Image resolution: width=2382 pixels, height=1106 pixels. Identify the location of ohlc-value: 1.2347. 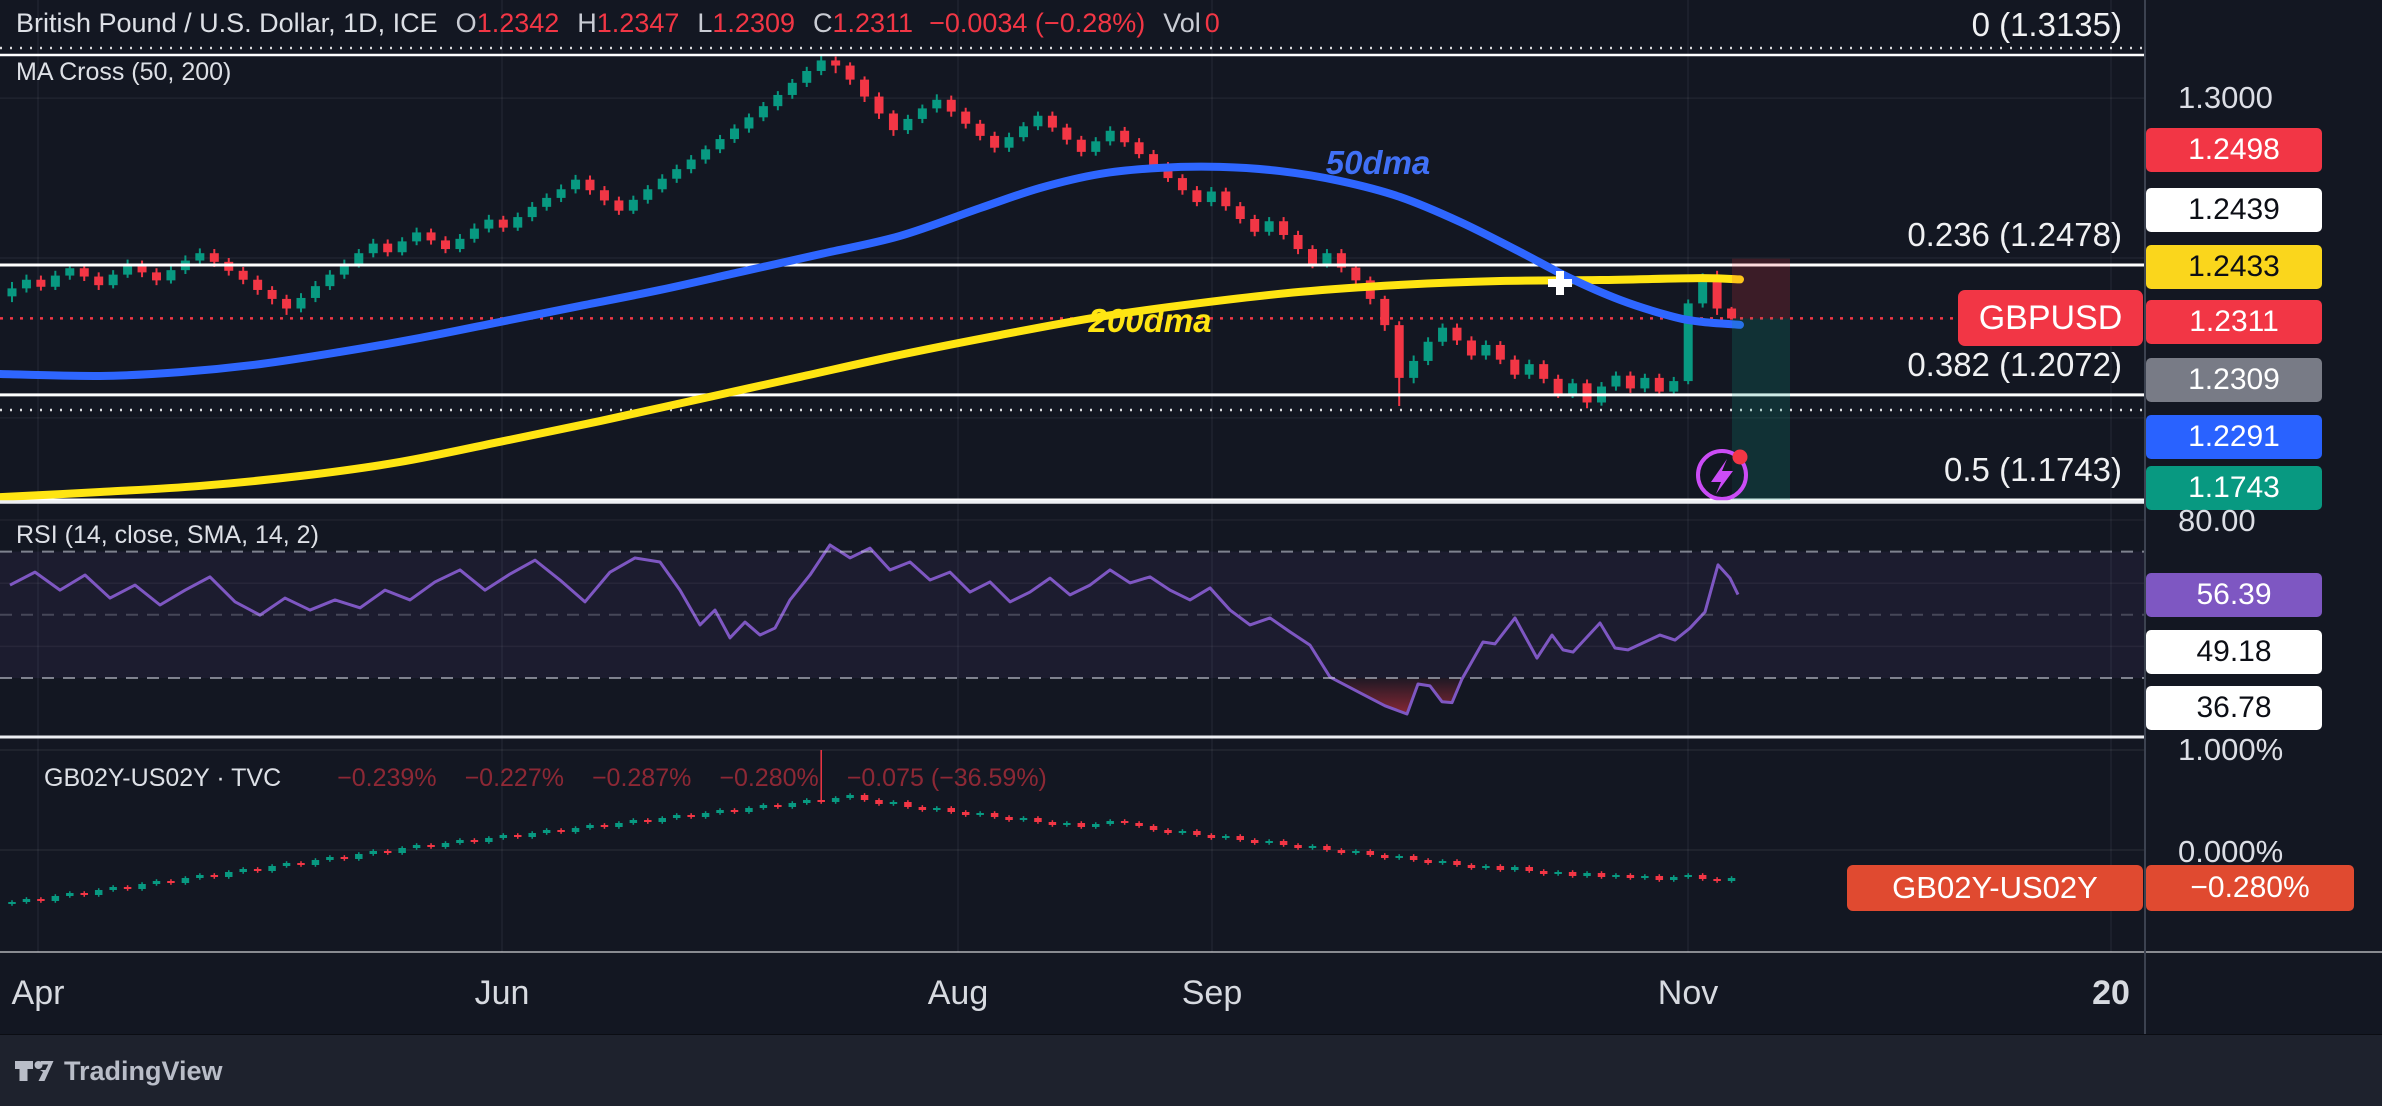
(638, 23).